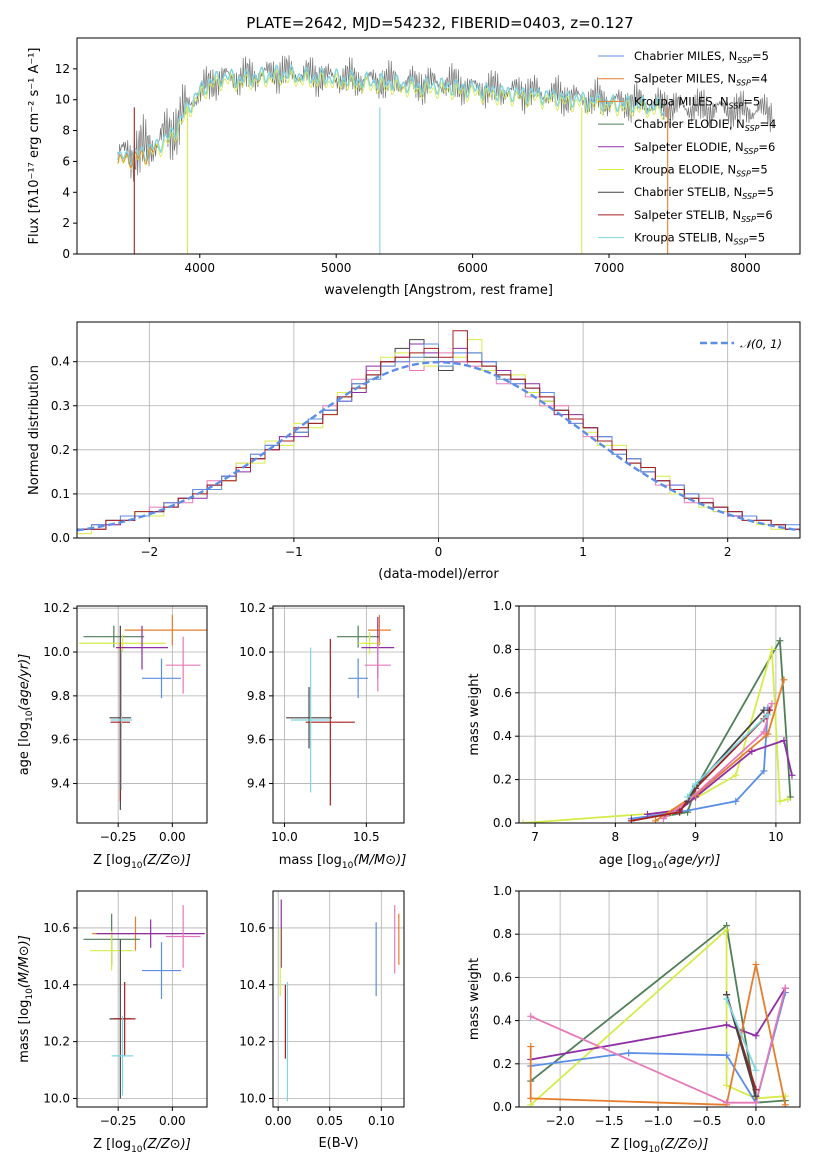 The image size is (819, 1170). What do you see at coordinates (728, 552) in the screenshot?
I see `residuals-xtick-label: 2` at bounding box center [728, 552].